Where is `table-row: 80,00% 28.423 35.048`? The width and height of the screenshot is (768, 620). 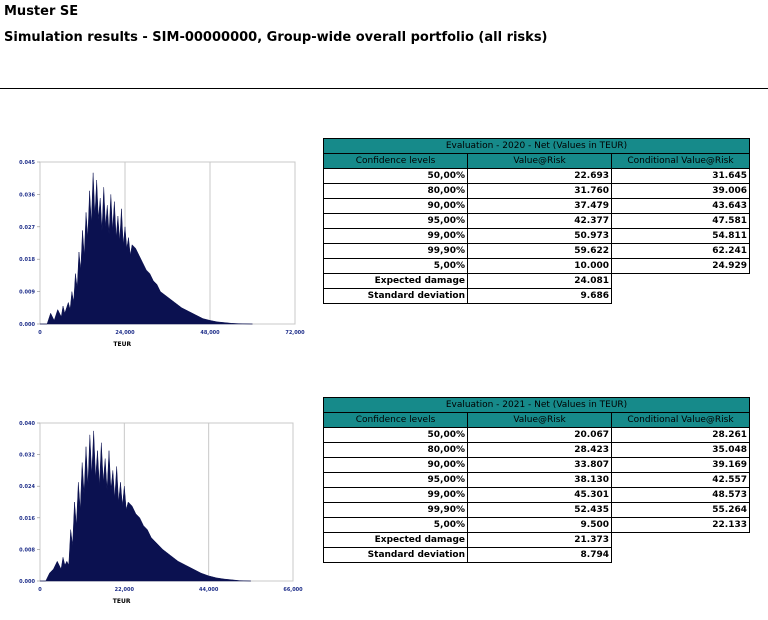
table-row: 80,00% 28.423 35.048 is located at coordinates (536, 450).